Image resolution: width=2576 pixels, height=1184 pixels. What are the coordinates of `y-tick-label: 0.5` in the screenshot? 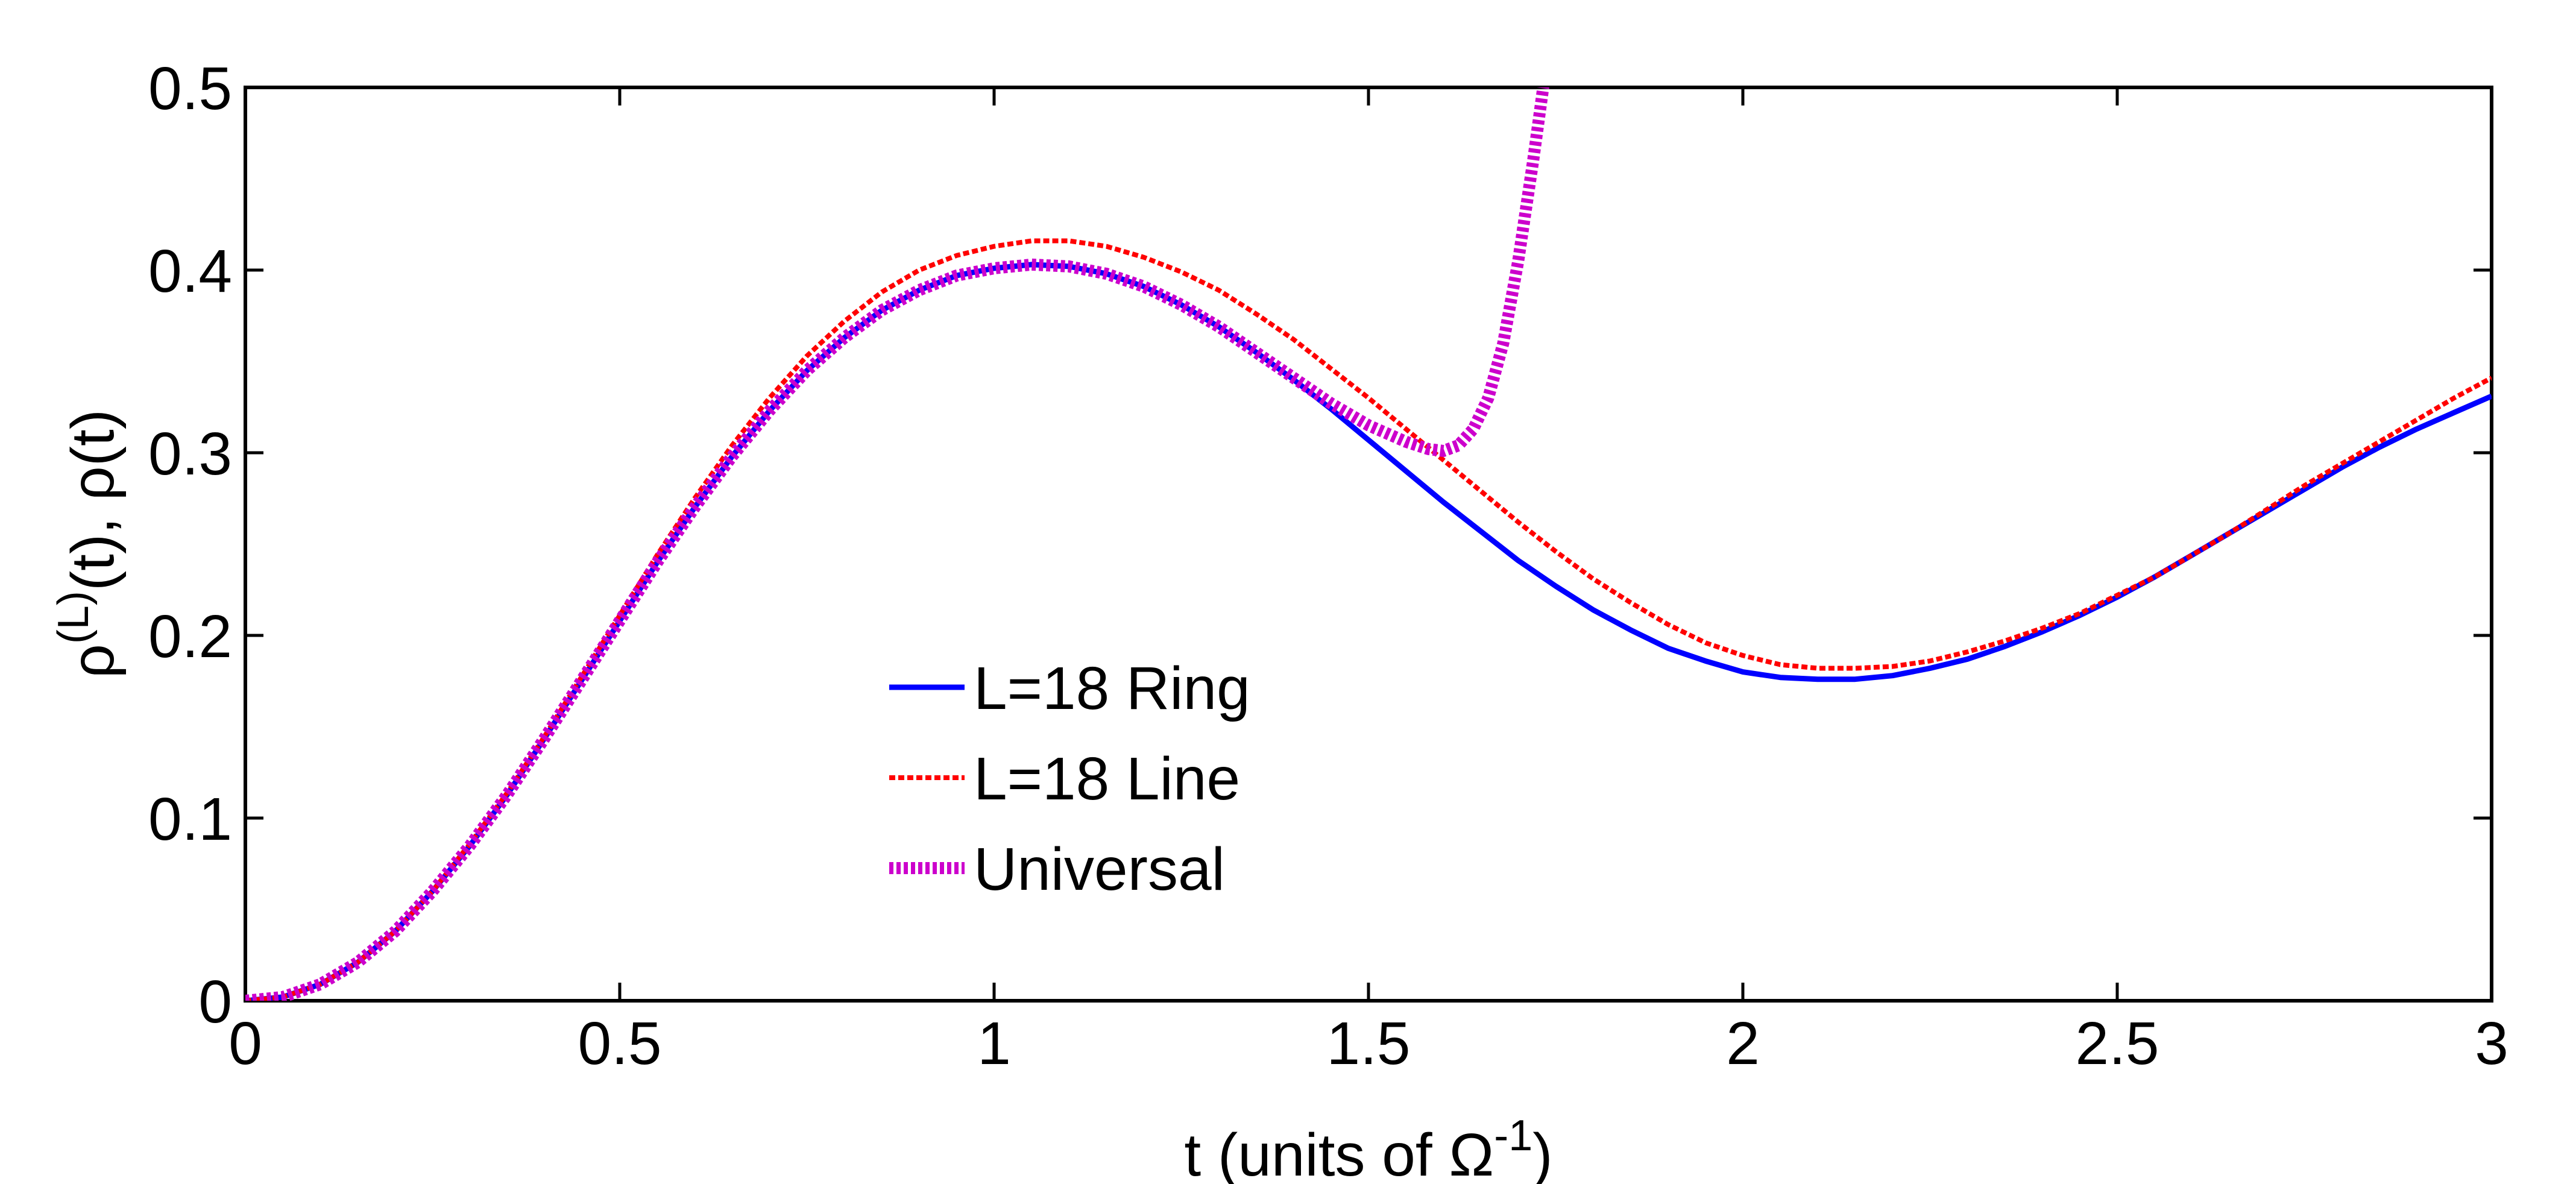 It's located at (190, 88).